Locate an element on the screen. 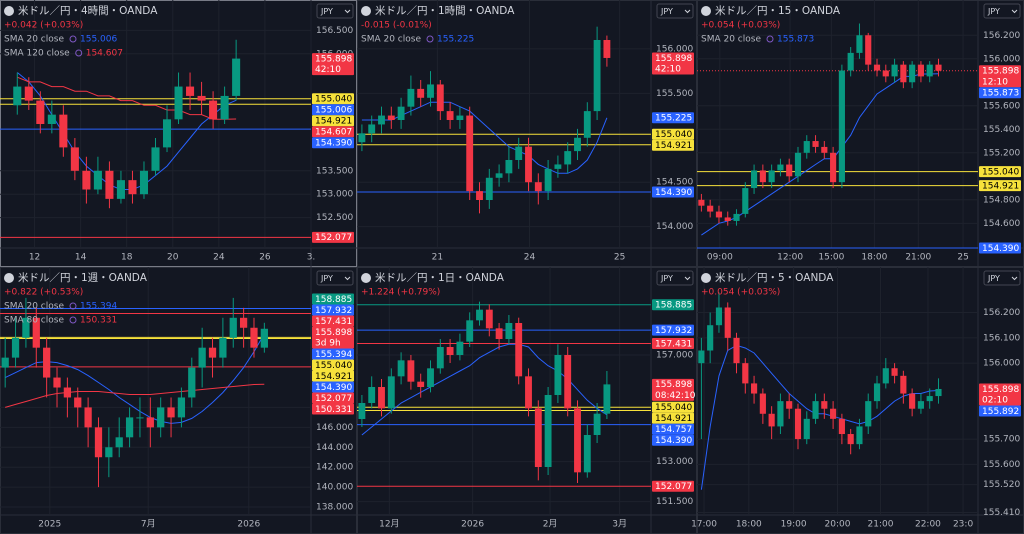 This screenshot has width=1024, height=534. price-badge-label: 152.077 is located at coordinates (333, 238).